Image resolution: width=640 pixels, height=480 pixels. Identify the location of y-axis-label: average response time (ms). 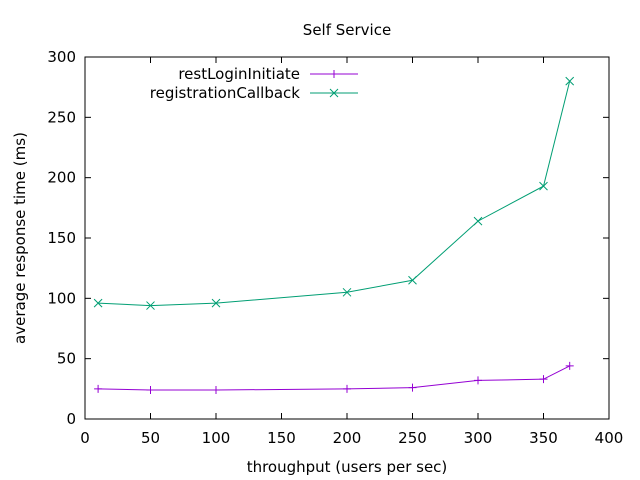
(20, 238).